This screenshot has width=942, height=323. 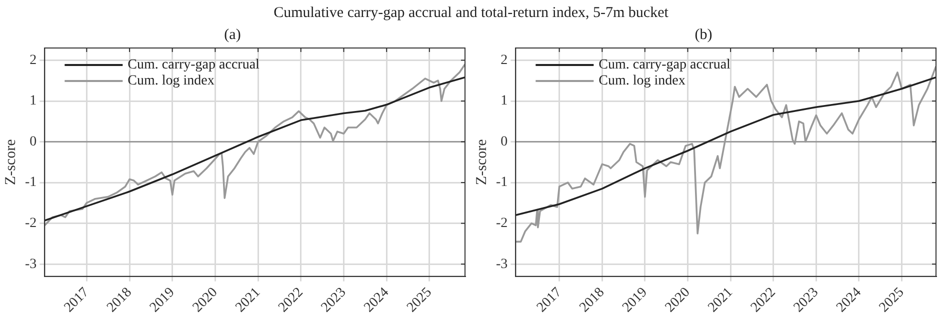 I want to click on chart-title: (b), so click(x=703, y=34).